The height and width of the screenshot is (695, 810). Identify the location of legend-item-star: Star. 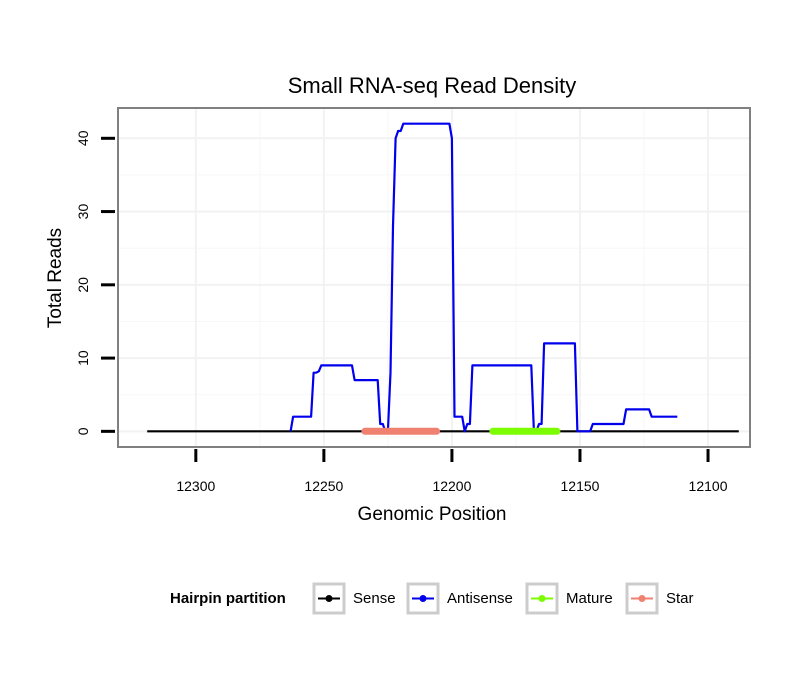
(659, 598).